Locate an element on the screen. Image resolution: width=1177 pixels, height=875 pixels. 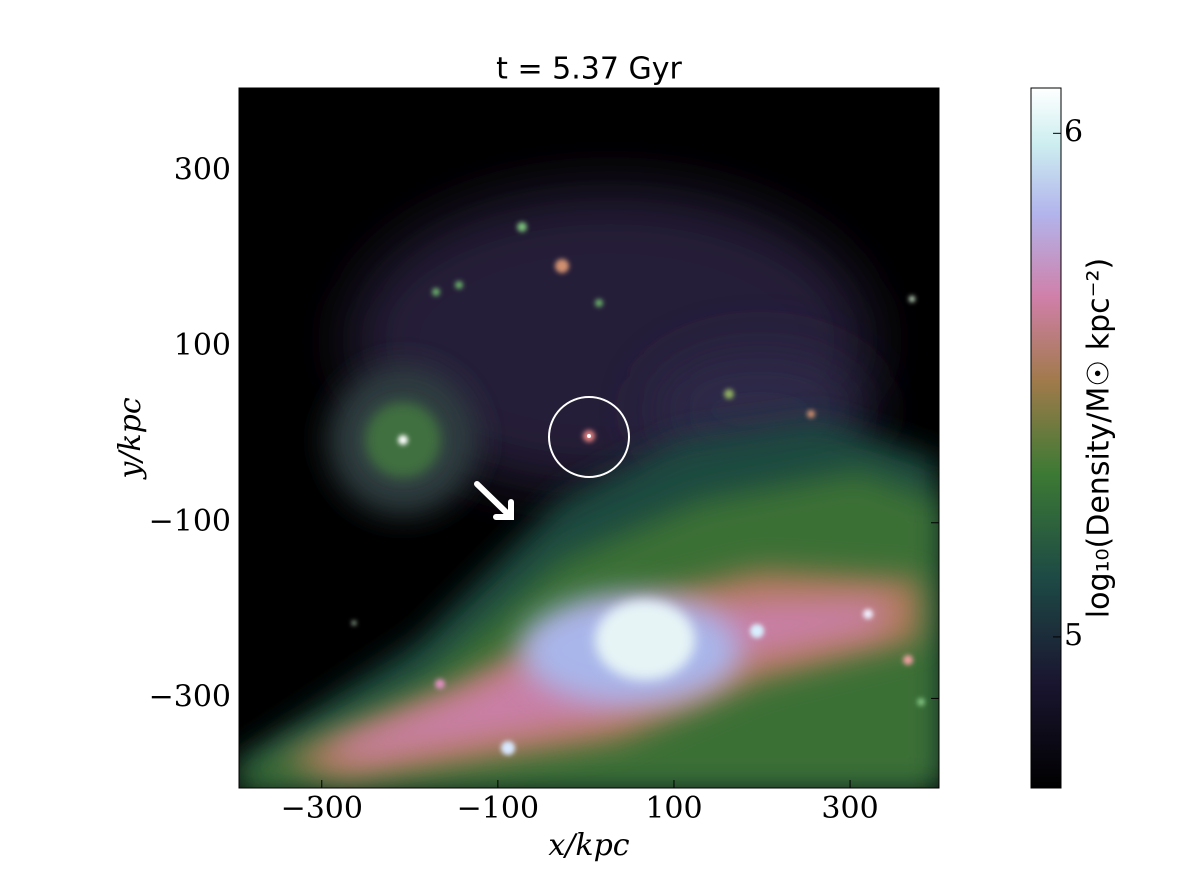
colorbar-label: log₁₀(Density/M☉ kpc⁻²) is located at coordinates (1099, 438).